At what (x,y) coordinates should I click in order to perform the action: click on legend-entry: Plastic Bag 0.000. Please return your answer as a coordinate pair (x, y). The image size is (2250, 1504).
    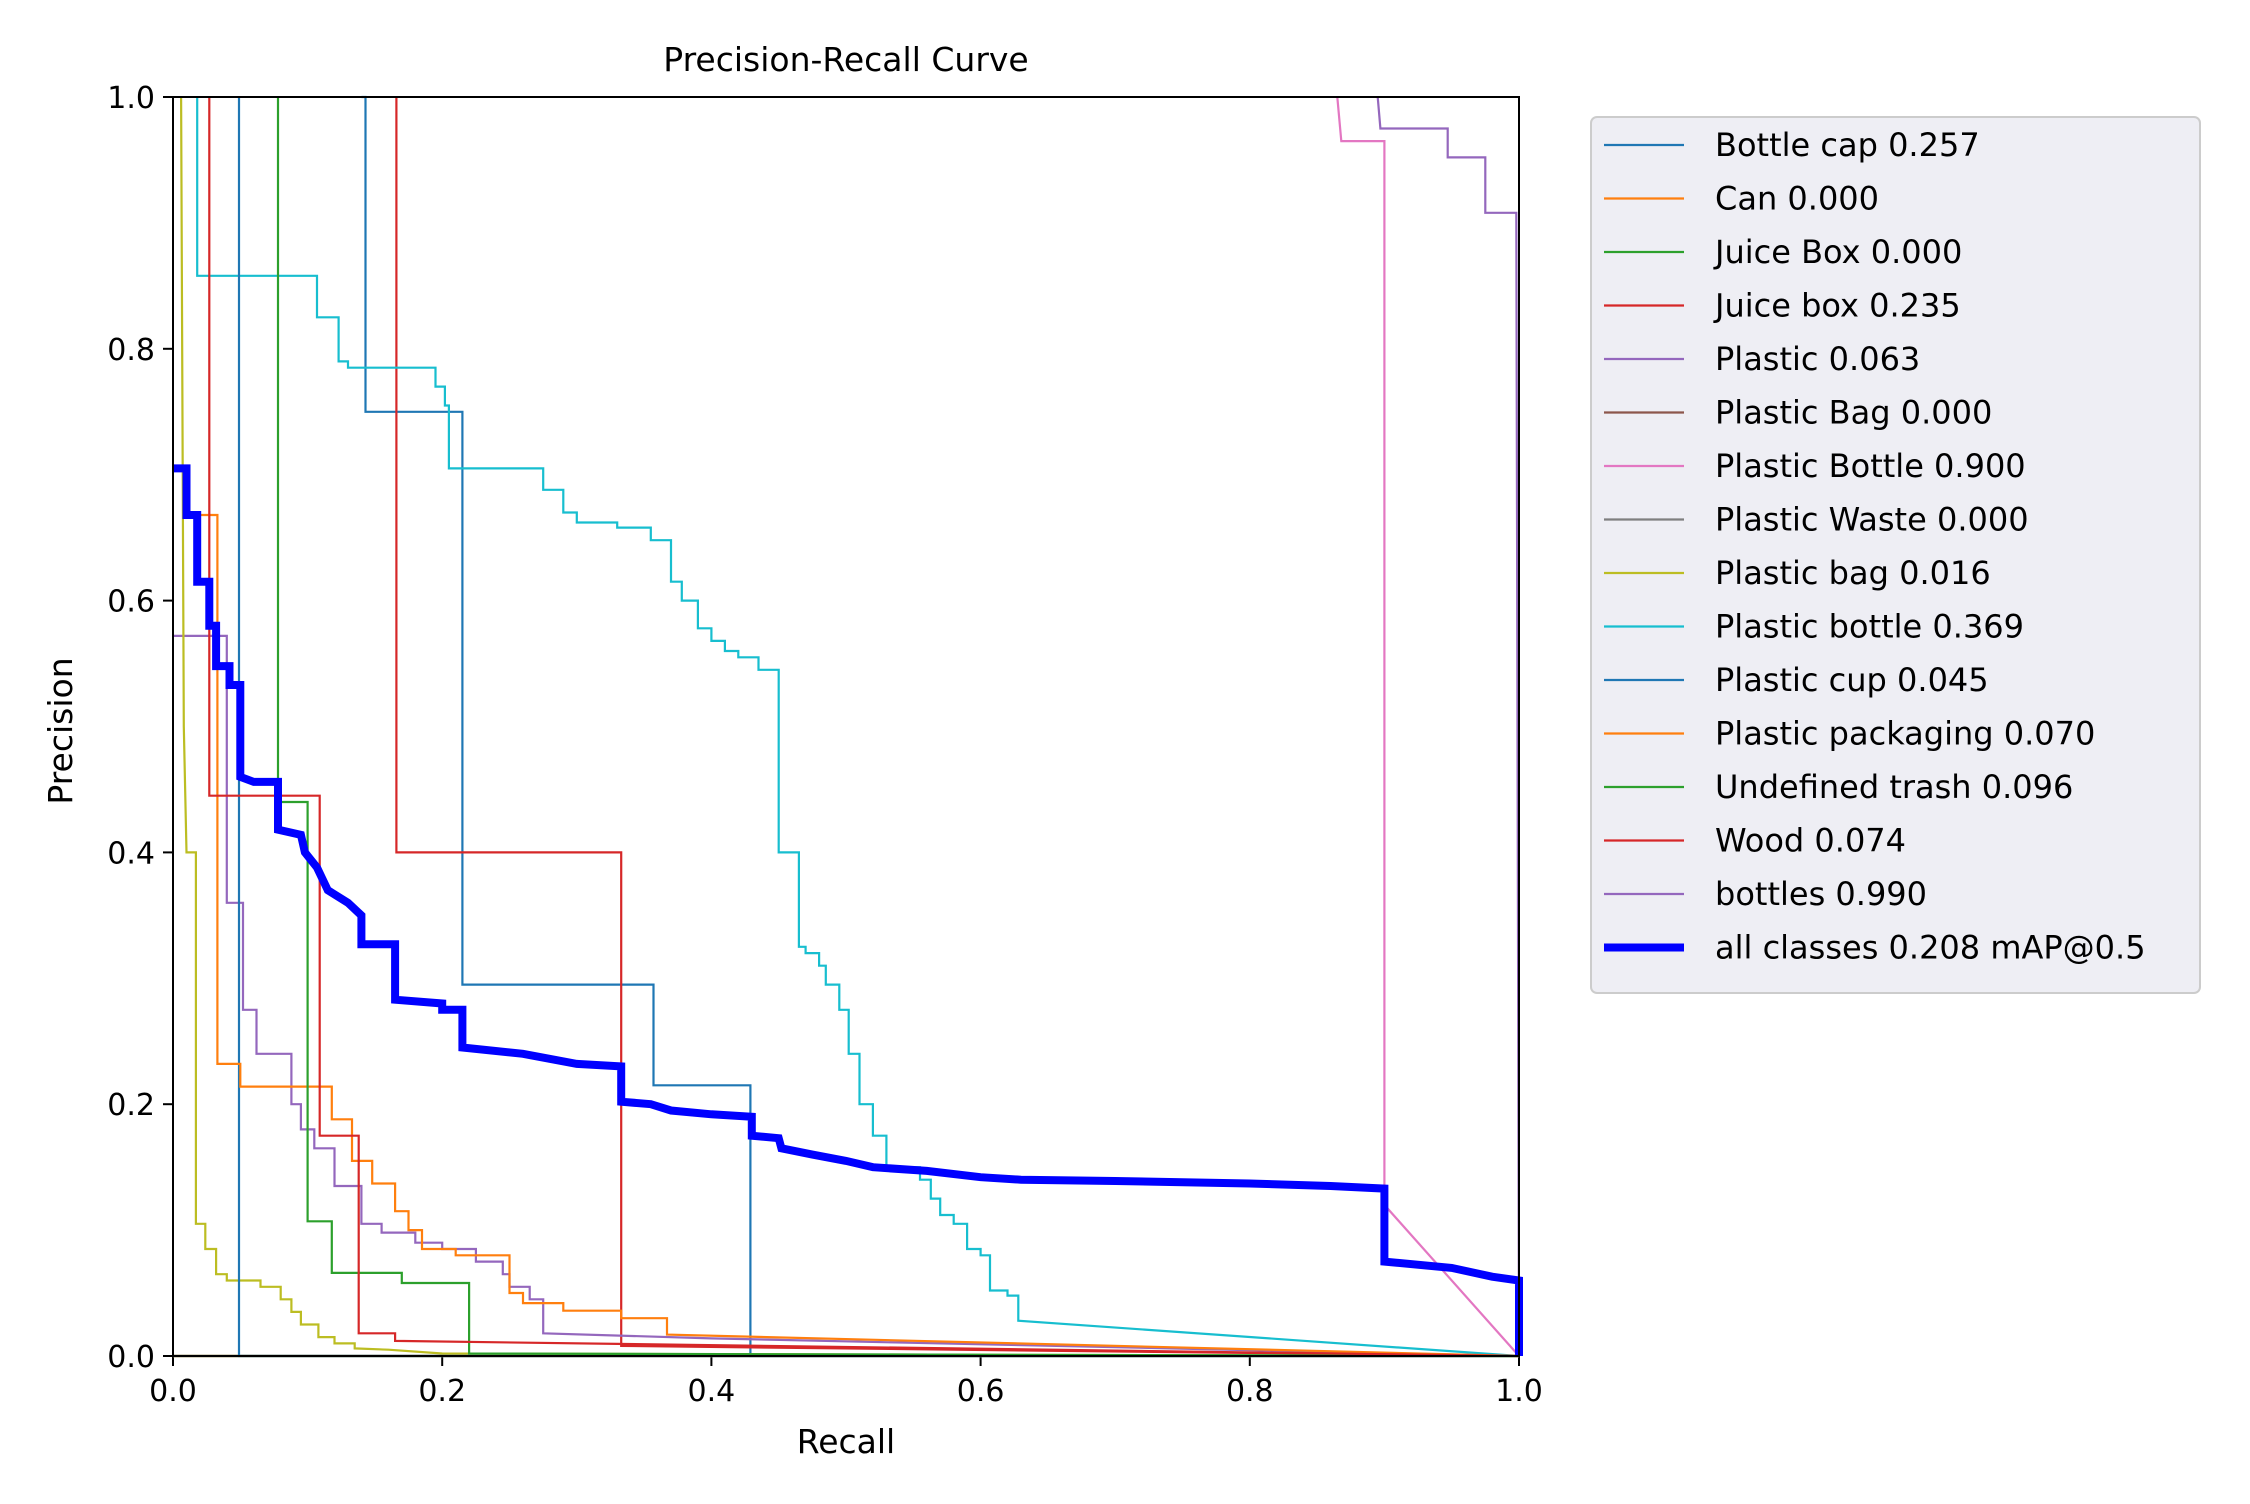
    Looking at the image, I should click on (1853, 413).